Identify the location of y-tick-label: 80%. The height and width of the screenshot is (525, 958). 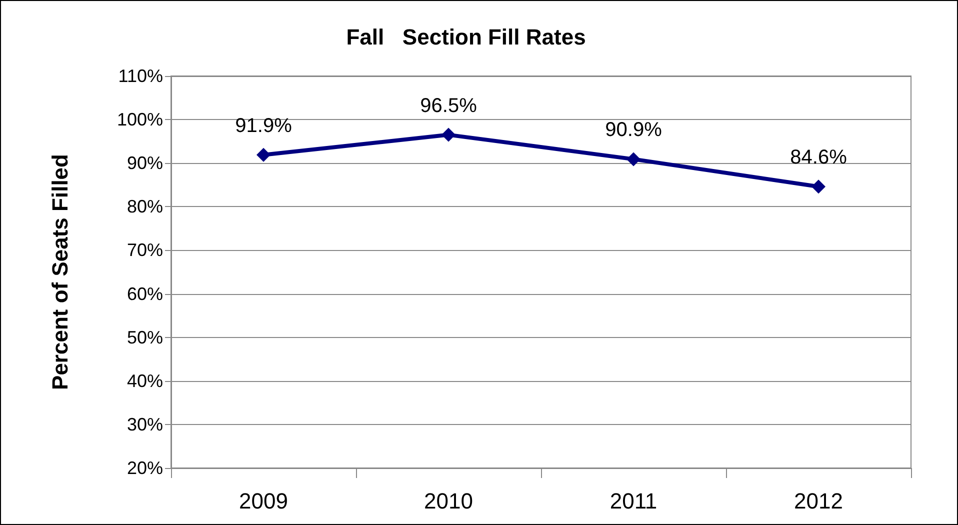
(144, 206).